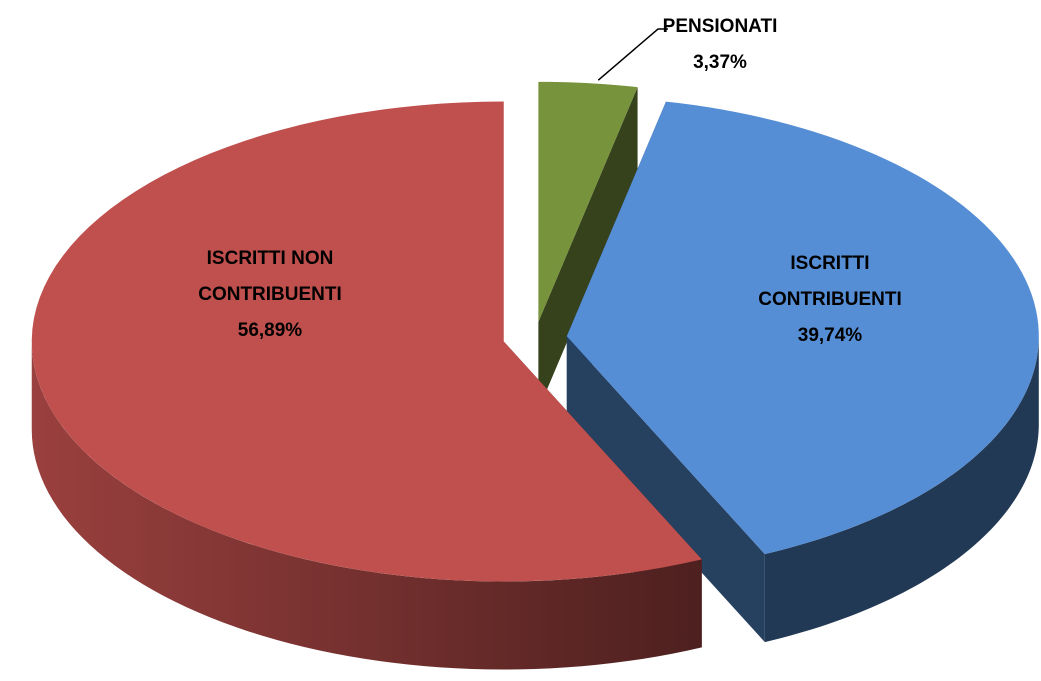 The height and width of the screenshot is (681, 1041). Describe the element at coordinates (270, 276) in the screenshot. I see `category-label: ISCRITTI NON CONTRIBUENTI` at that location.